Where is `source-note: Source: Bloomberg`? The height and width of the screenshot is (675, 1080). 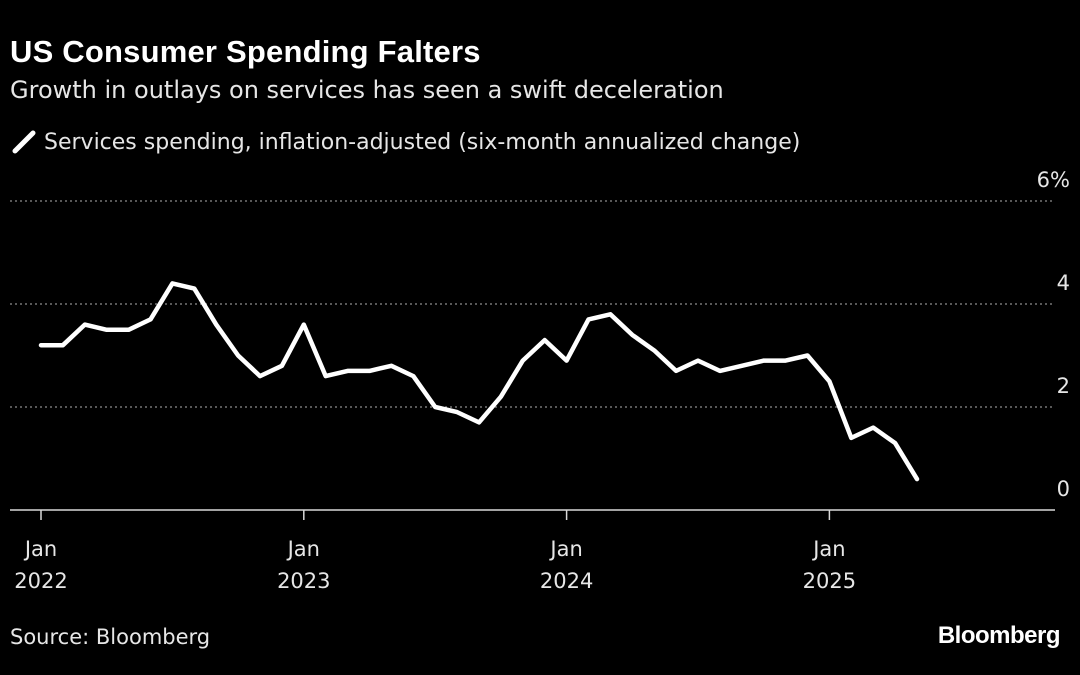
source-note: Source: Bloomberg is located at coordinates (110, 637).